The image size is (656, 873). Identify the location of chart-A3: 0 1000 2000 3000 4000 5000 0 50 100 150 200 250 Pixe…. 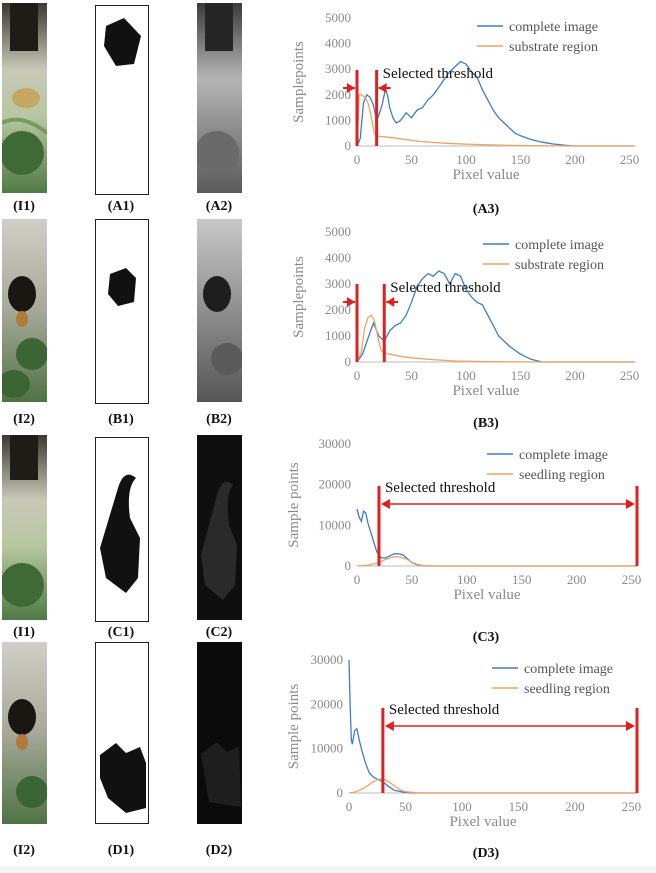
(468, 102).